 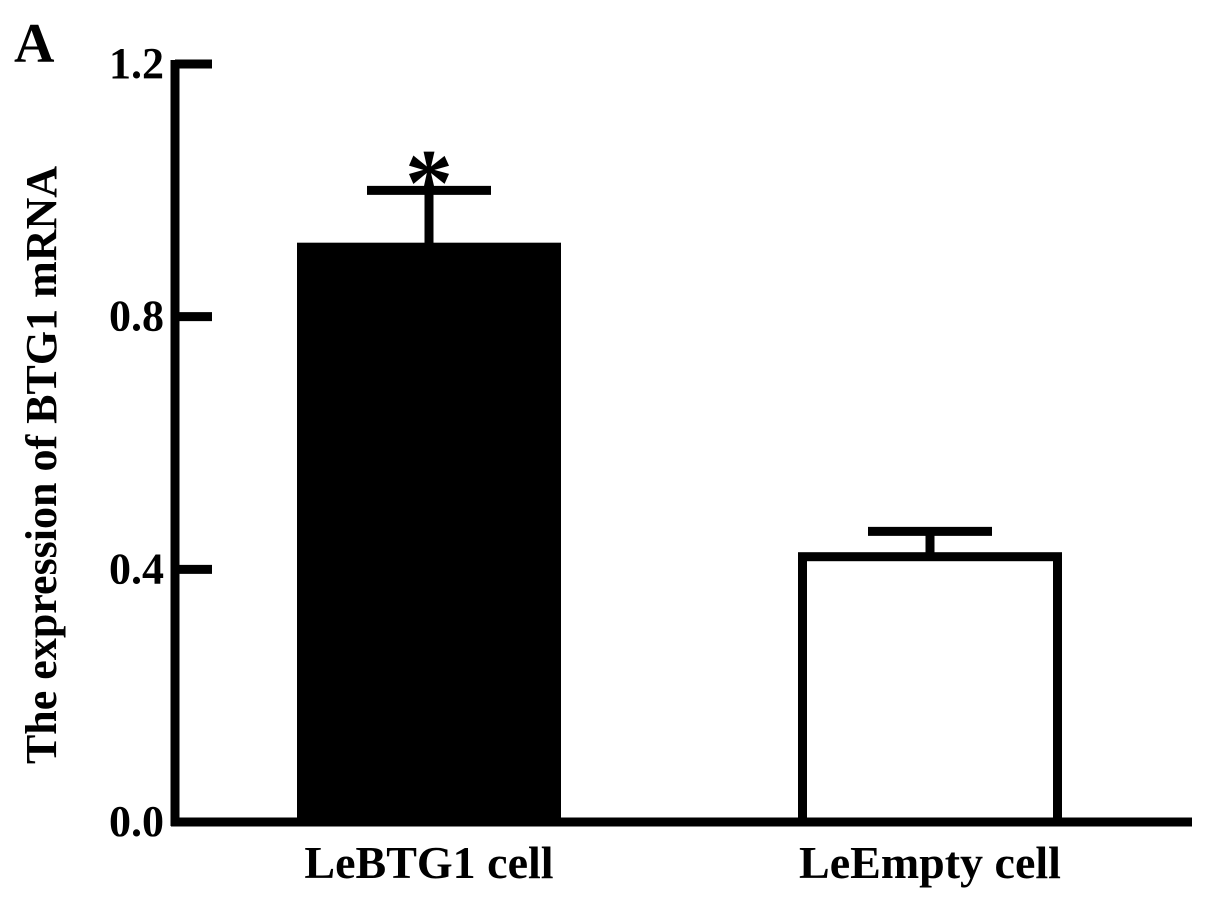 I want to click on y-ticks: 0.0 0.4 0.8 1.2, so click(x=160, y=442).